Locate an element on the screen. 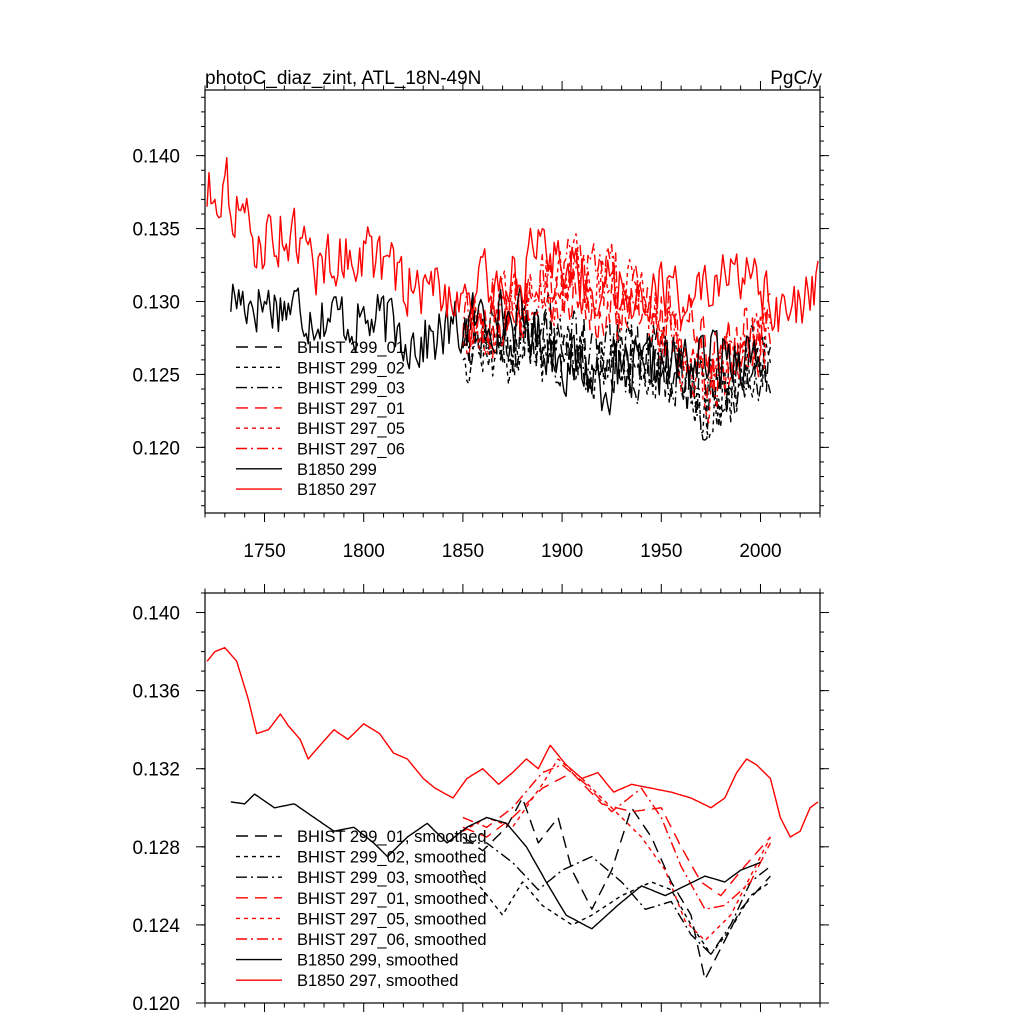 The image size is (1024, 1024). legend-label: B1850 297 is located at coordinates (337, 490).